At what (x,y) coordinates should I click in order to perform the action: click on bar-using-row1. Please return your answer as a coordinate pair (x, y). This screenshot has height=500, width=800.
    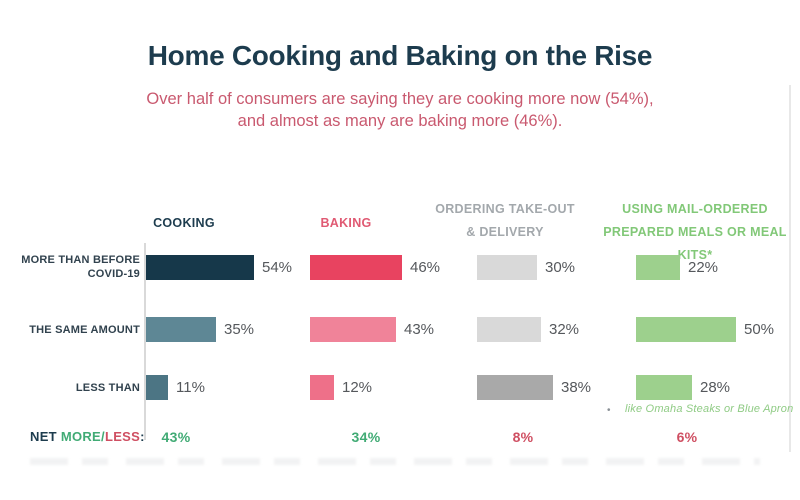
    Looking at the image, I should click on (658, 267).